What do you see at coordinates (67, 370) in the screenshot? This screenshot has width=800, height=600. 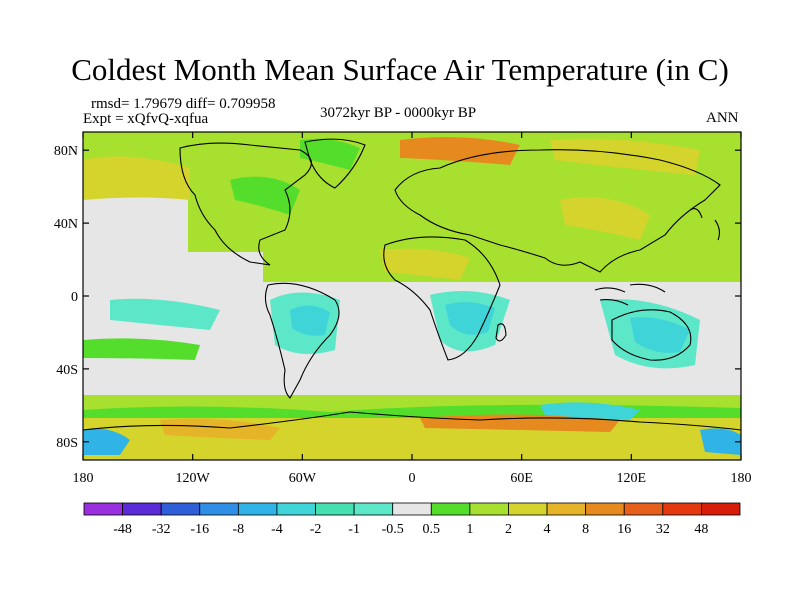 I see `lat-tick-label: 40S` at bounding box center [67, 370].